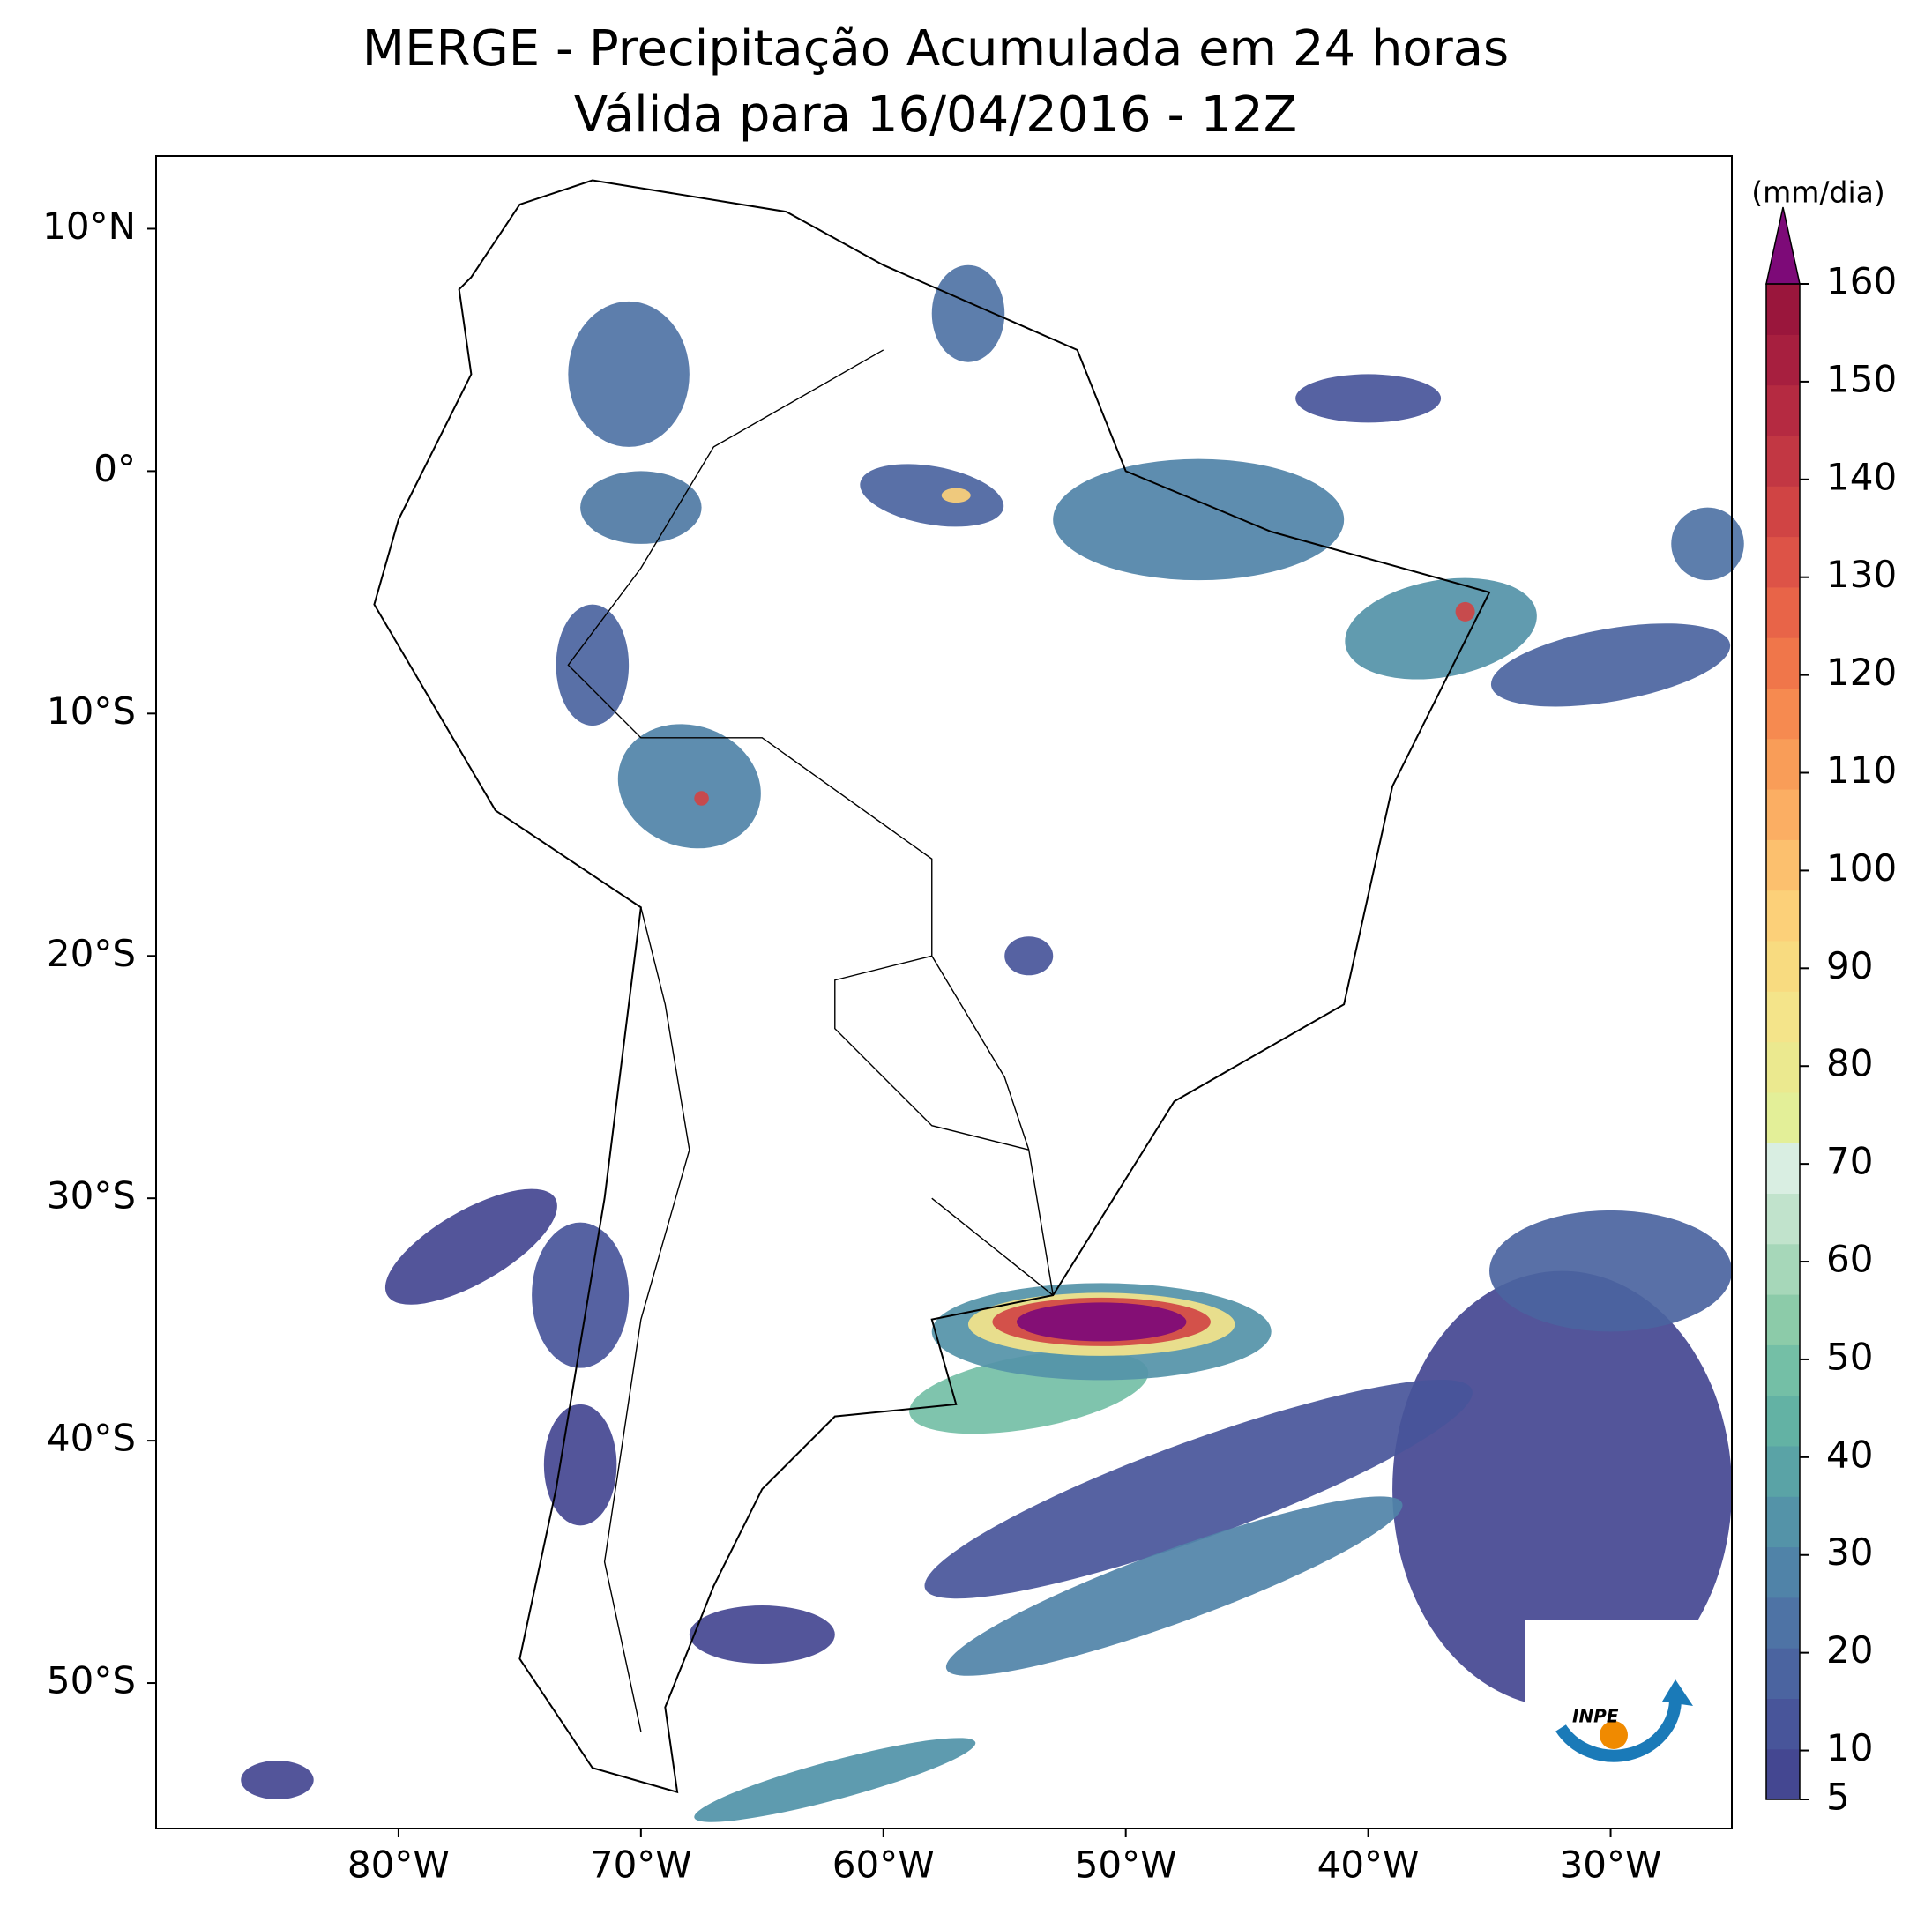  I want to click on y-tick-label: 20°S, so click(91, 953).